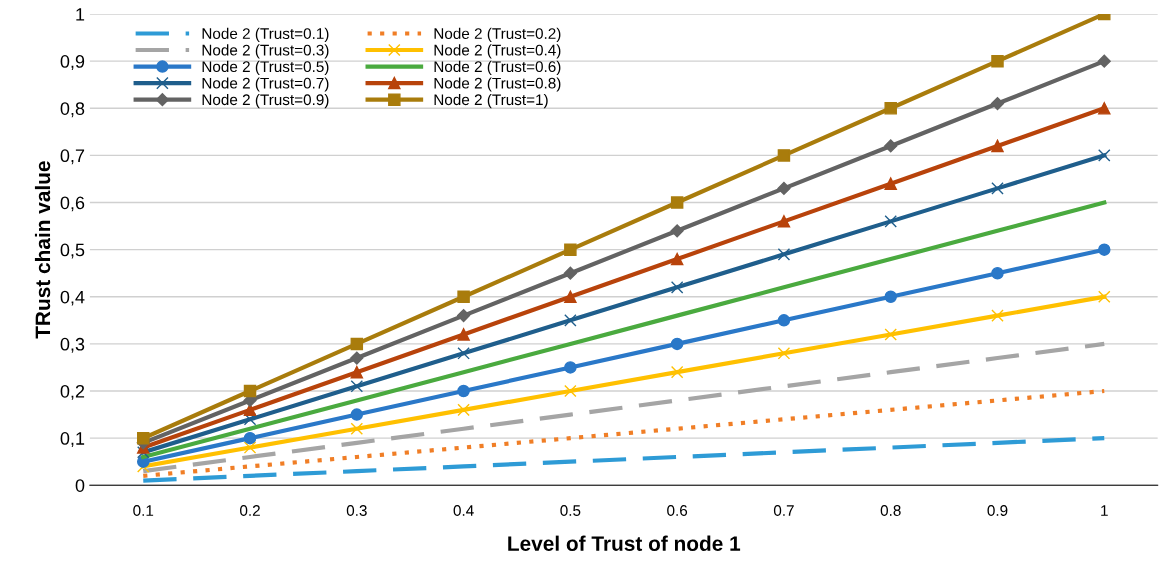 The image size is (1167, 561). Describe the element at coordinates (265, 101) in the screenshot. I see `legend-label: Node 2 (Trust=0.9)` at that location.